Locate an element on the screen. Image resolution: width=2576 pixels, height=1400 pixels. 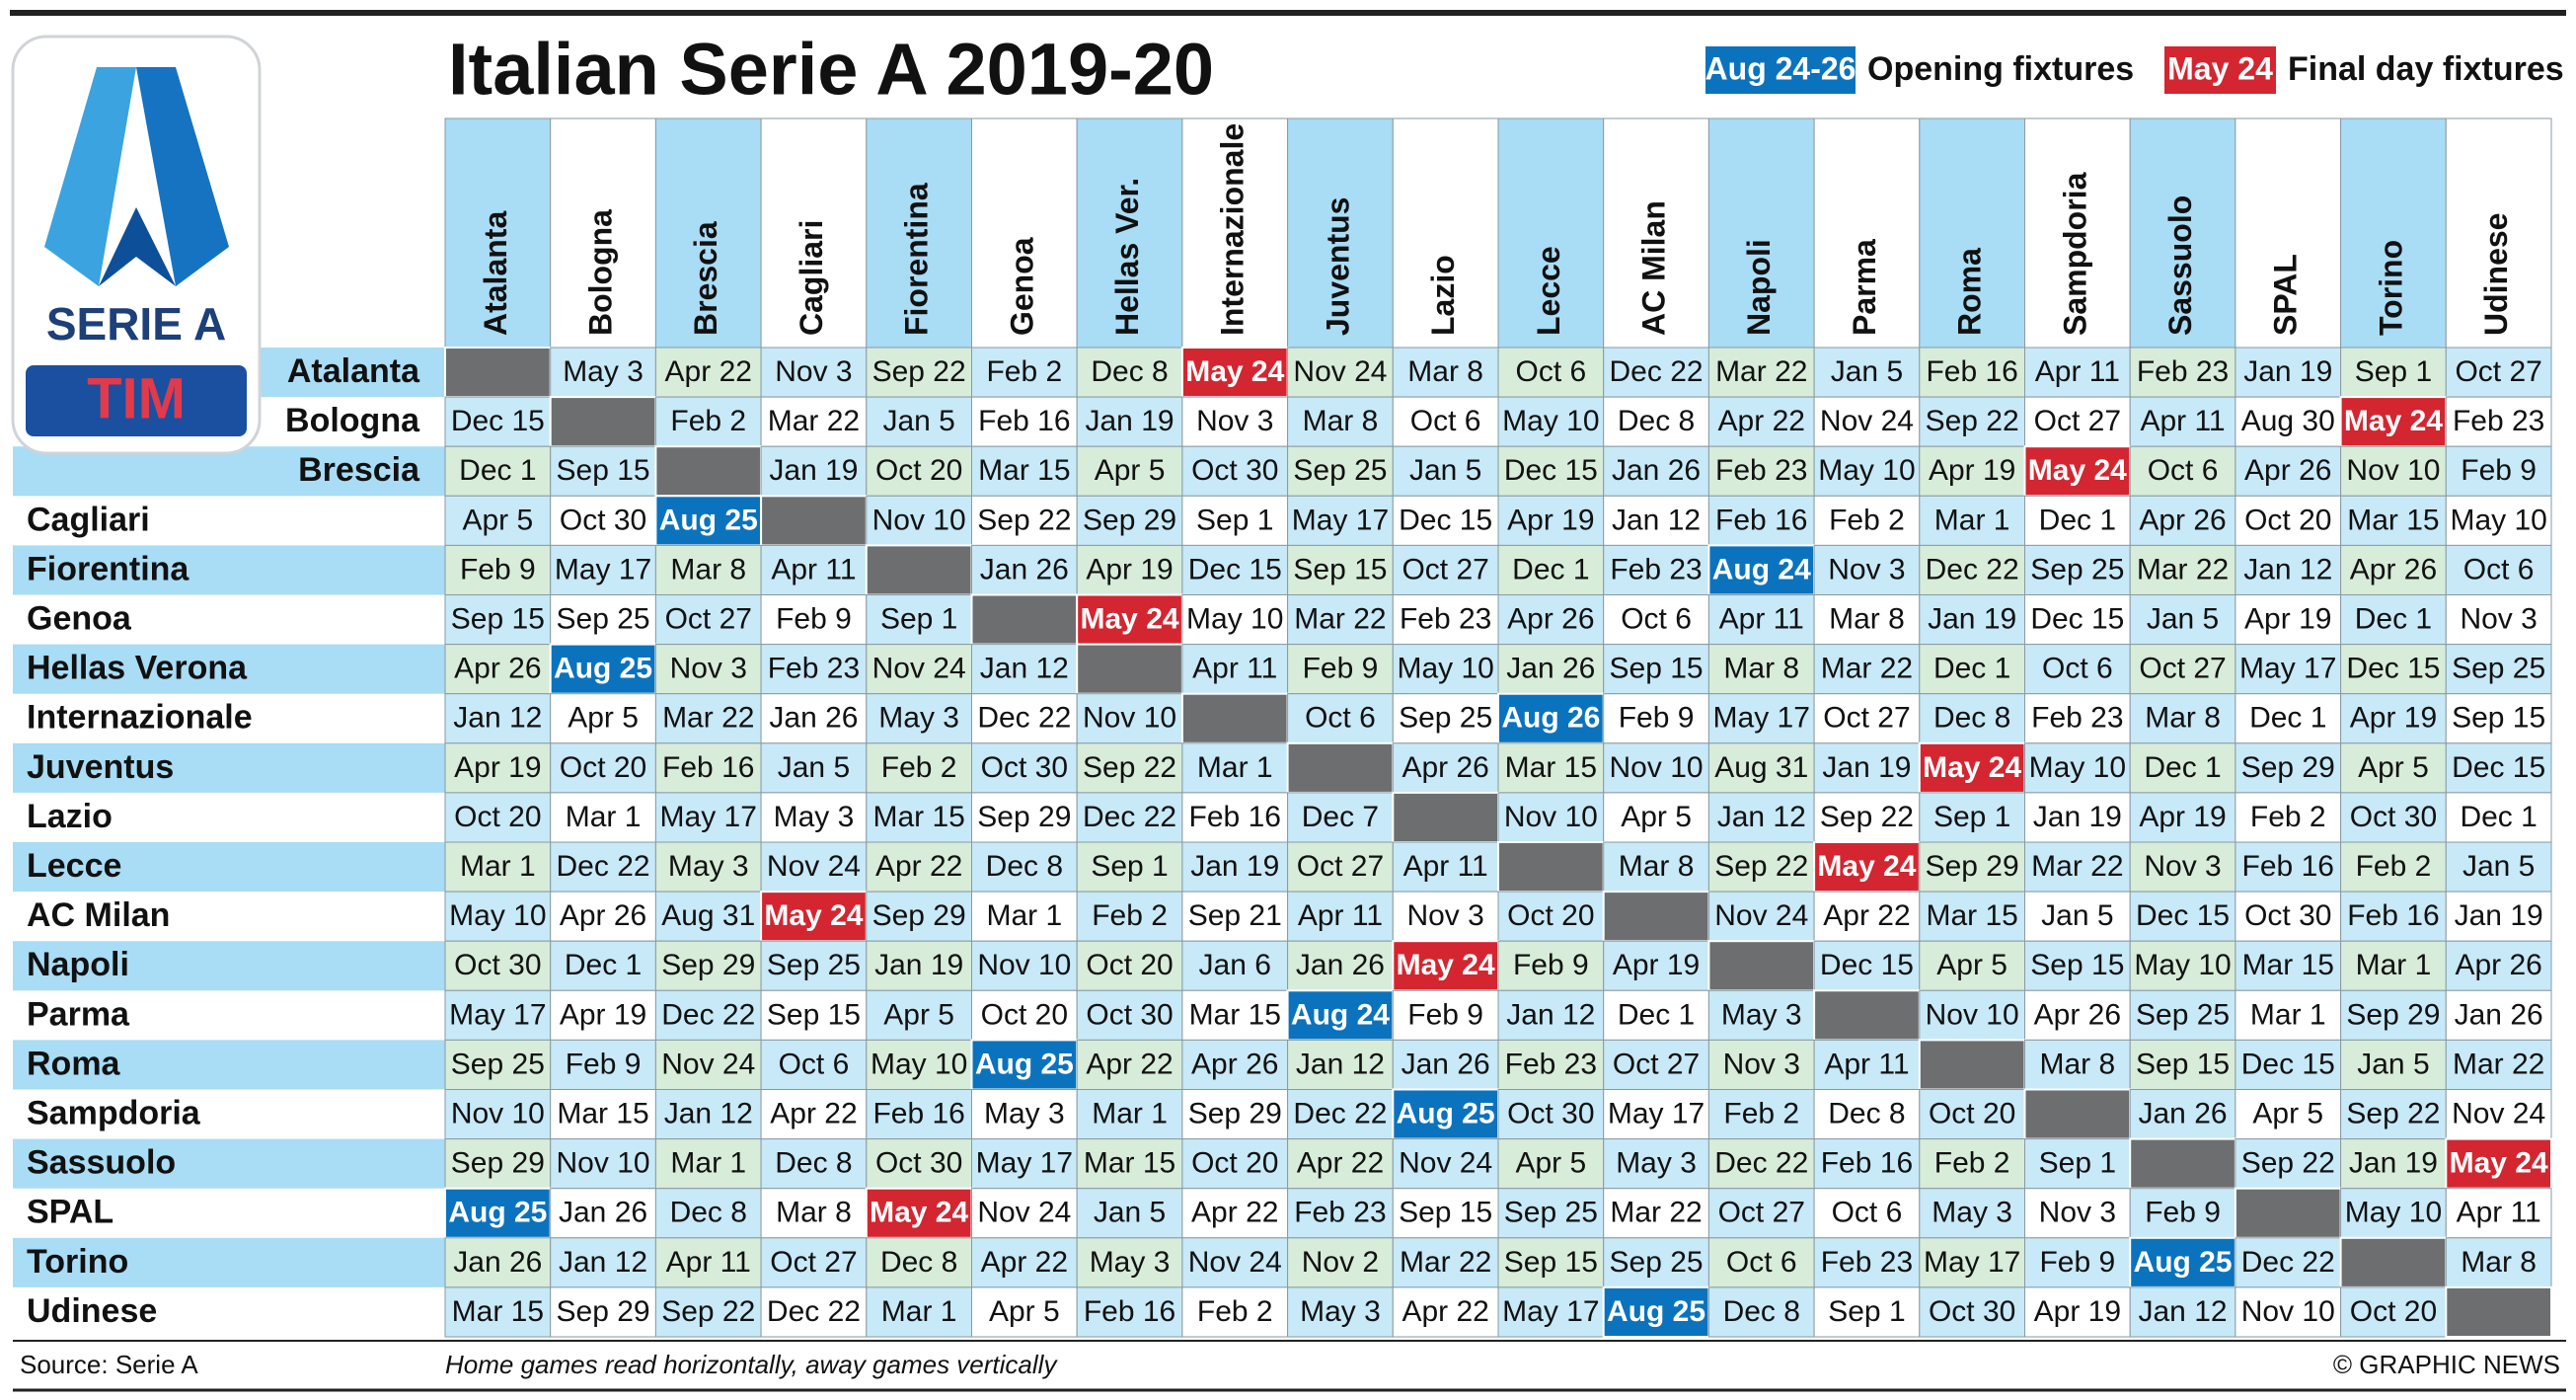
fixture-date: Nov 3 is located at coordinates (2077, 1213).